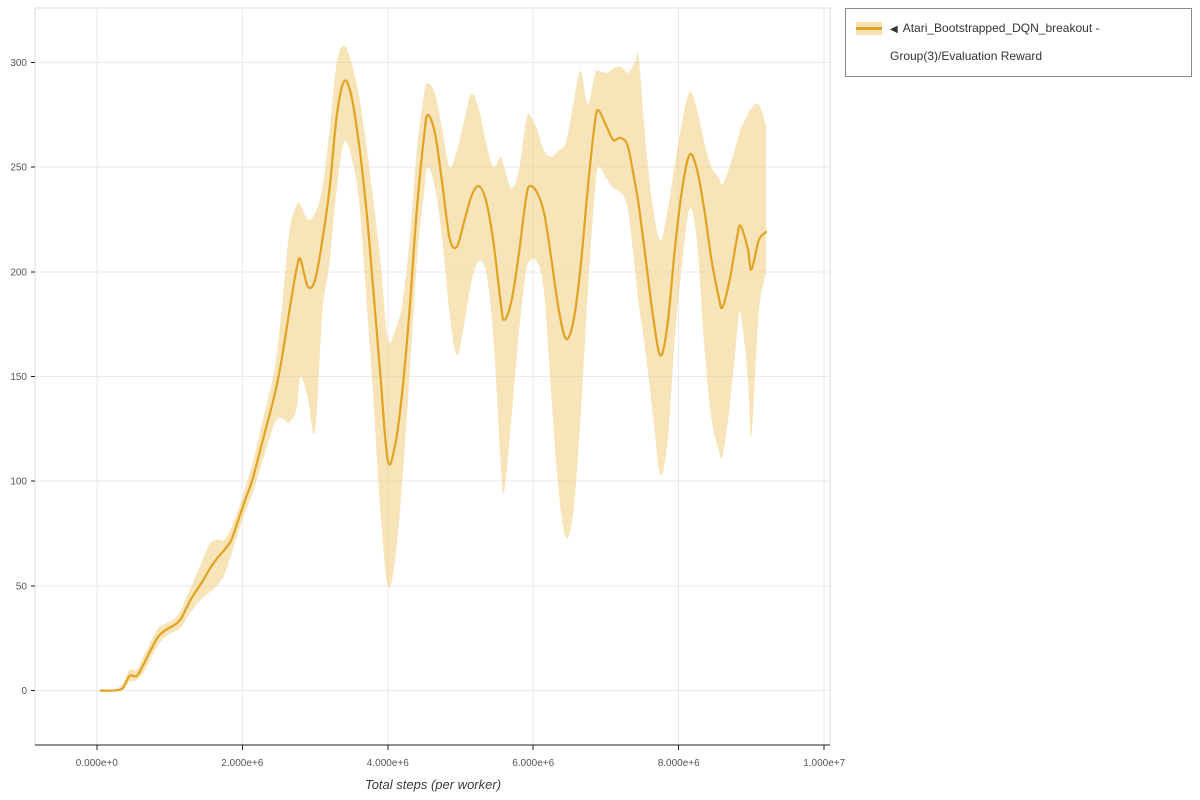  What do you see at coordinates (18, 482) in the screenshot?
I see `y-tick-label: 100` at bounding box center [18, 482].